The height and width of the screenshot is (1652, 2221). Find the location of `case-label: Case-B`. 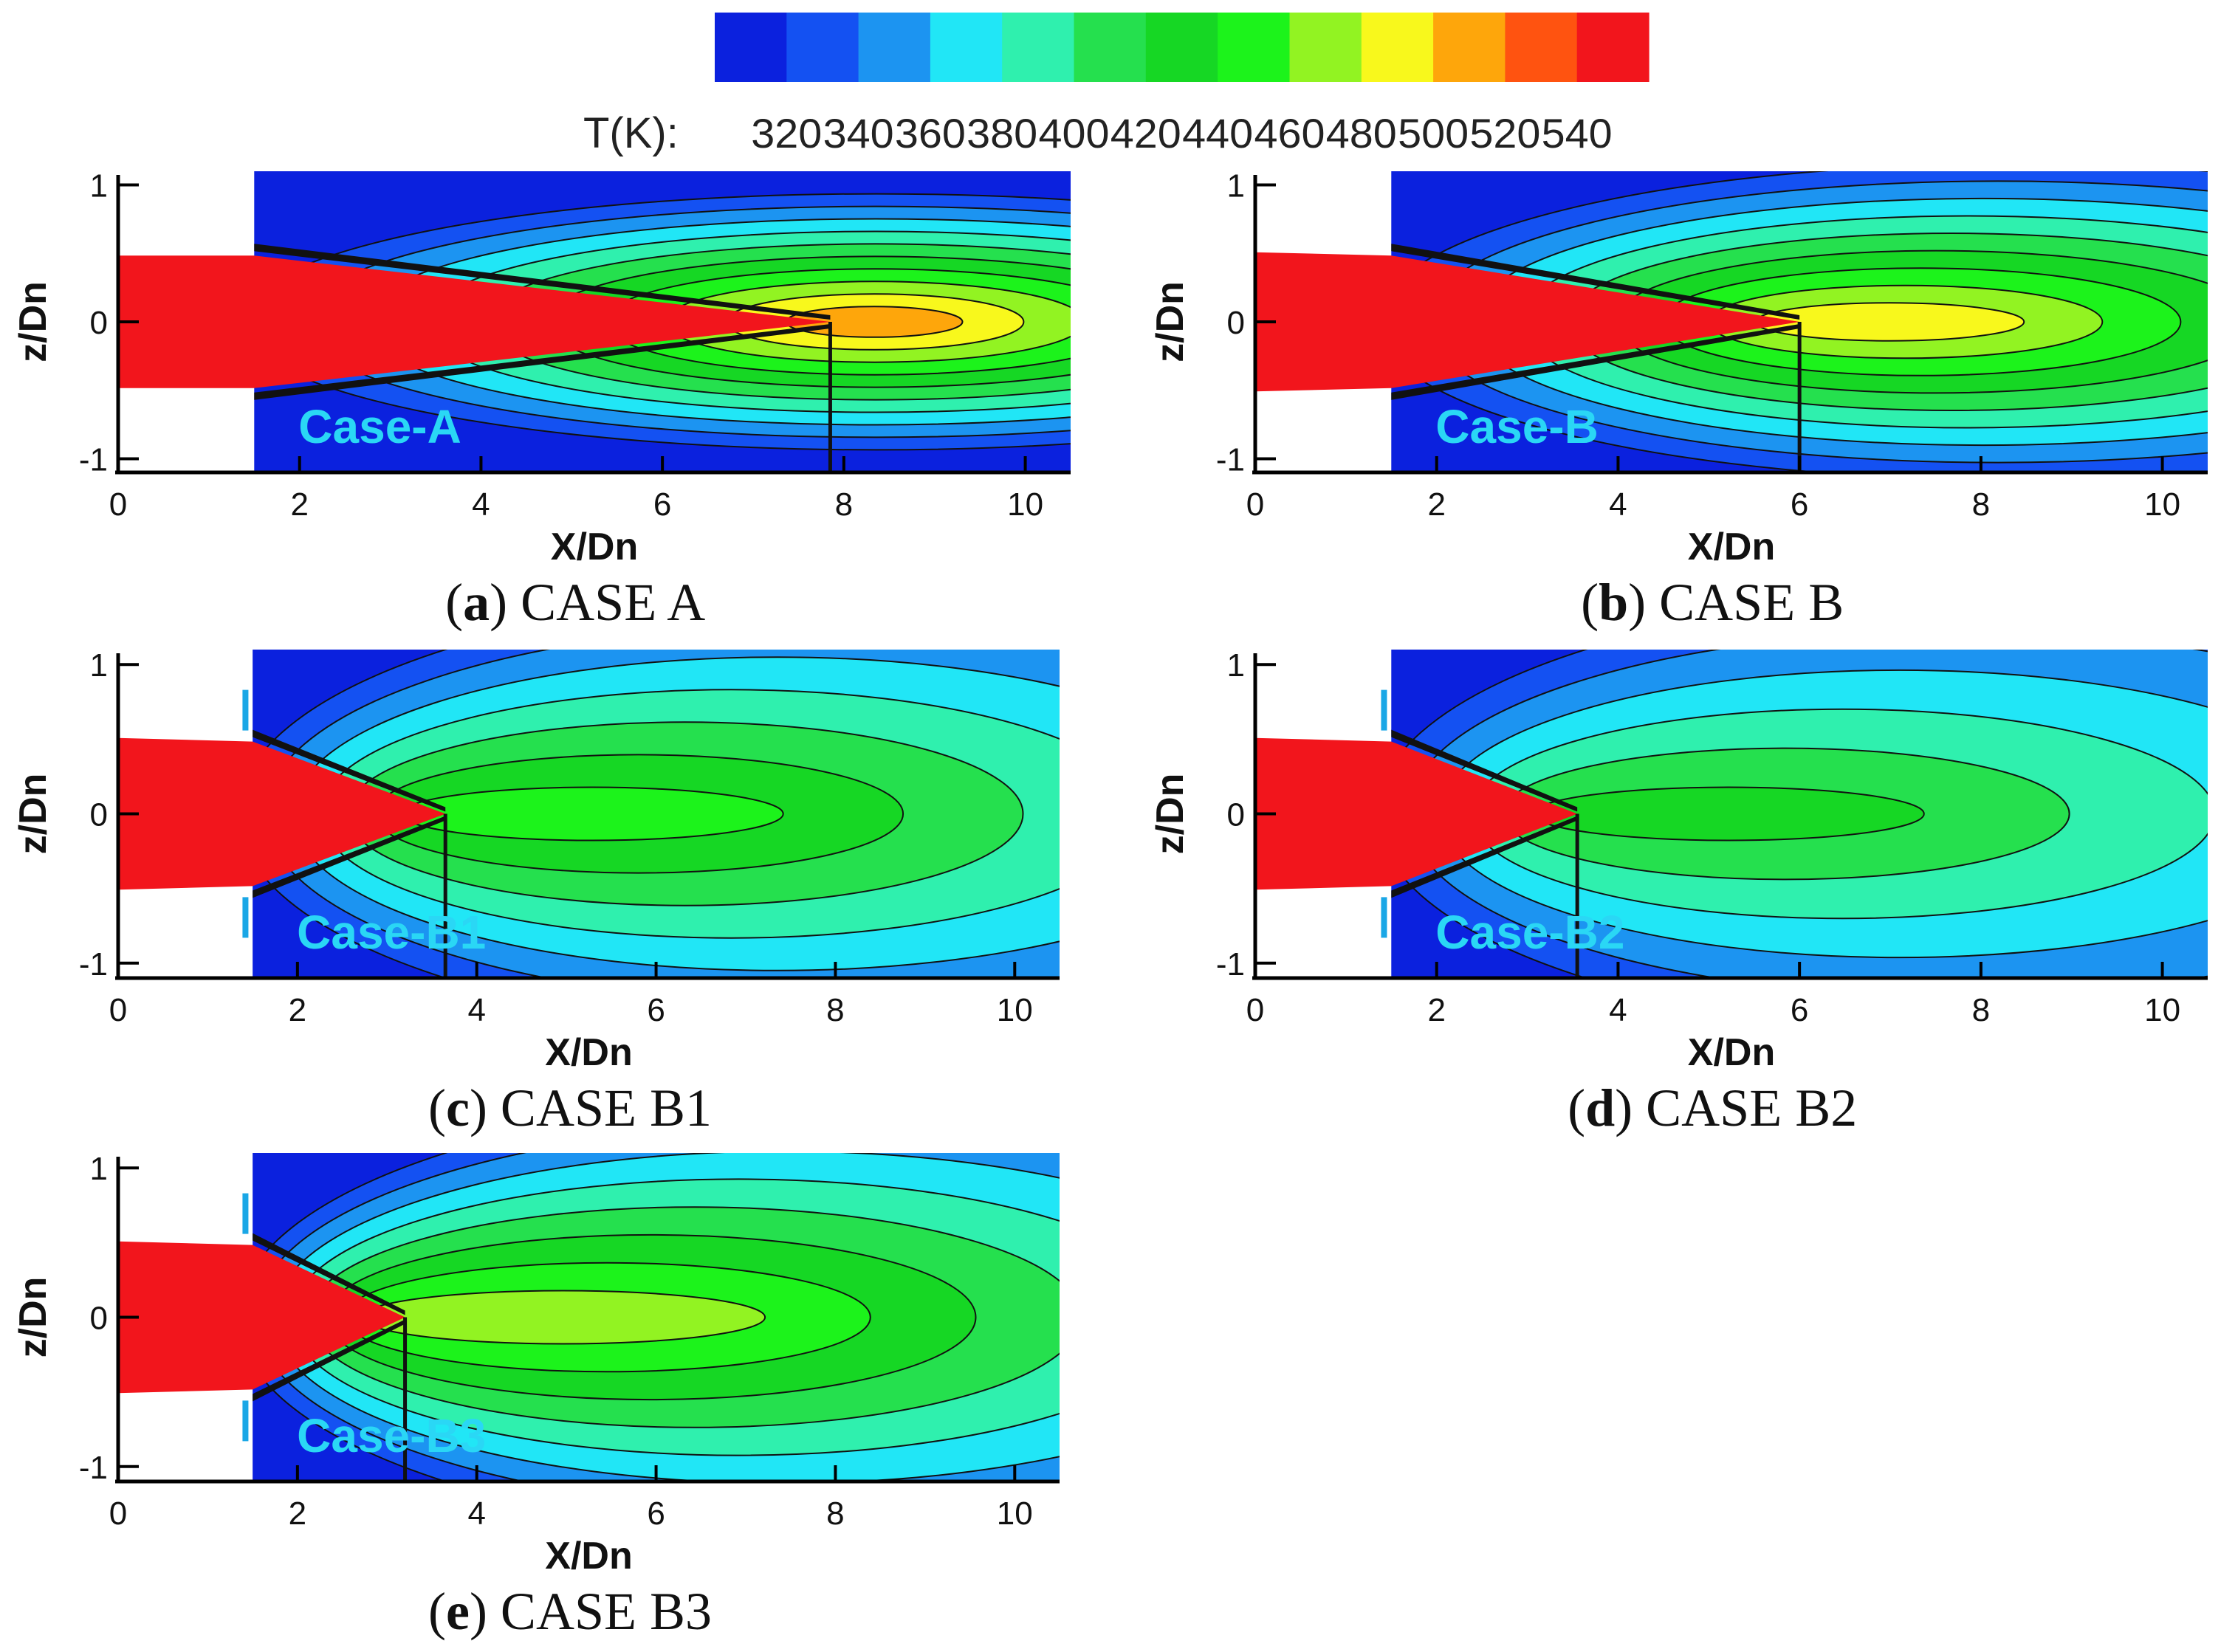

case-label: Case-B is located at coordinates (1517, 426).